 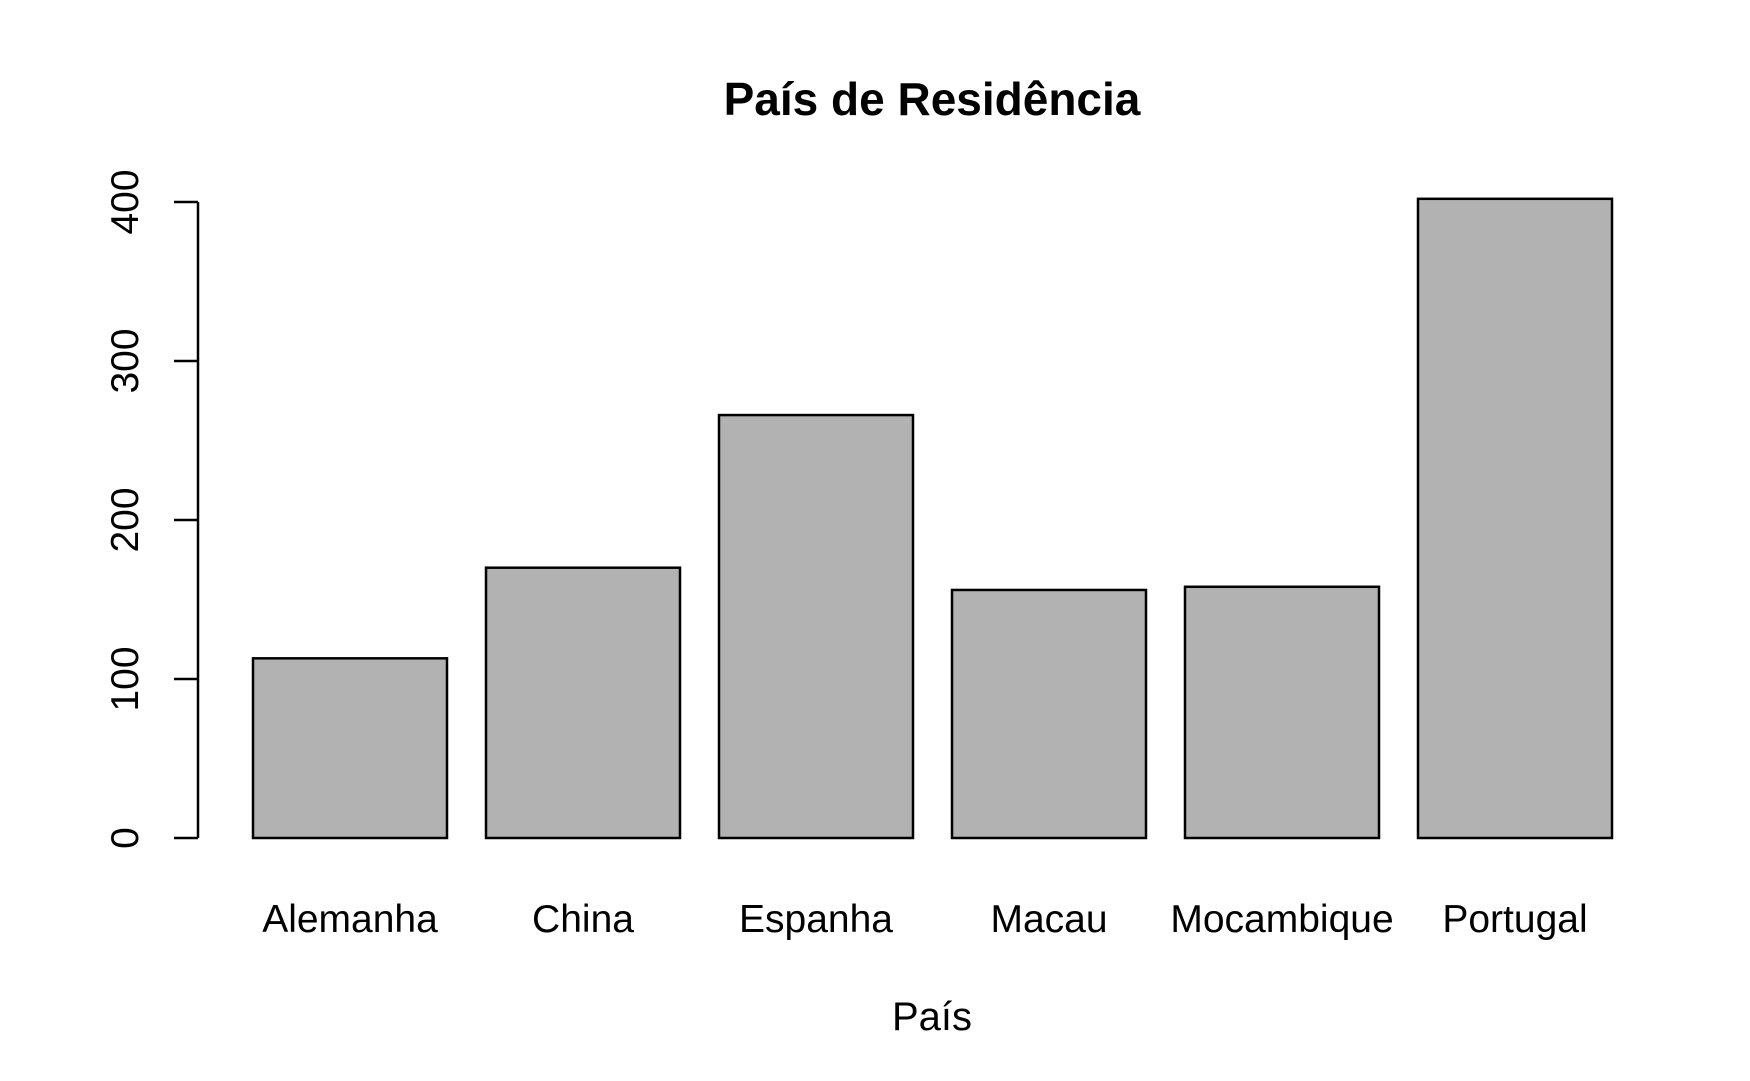 I want to click on x-category-label: Macau, so click(x=1048, y=919).